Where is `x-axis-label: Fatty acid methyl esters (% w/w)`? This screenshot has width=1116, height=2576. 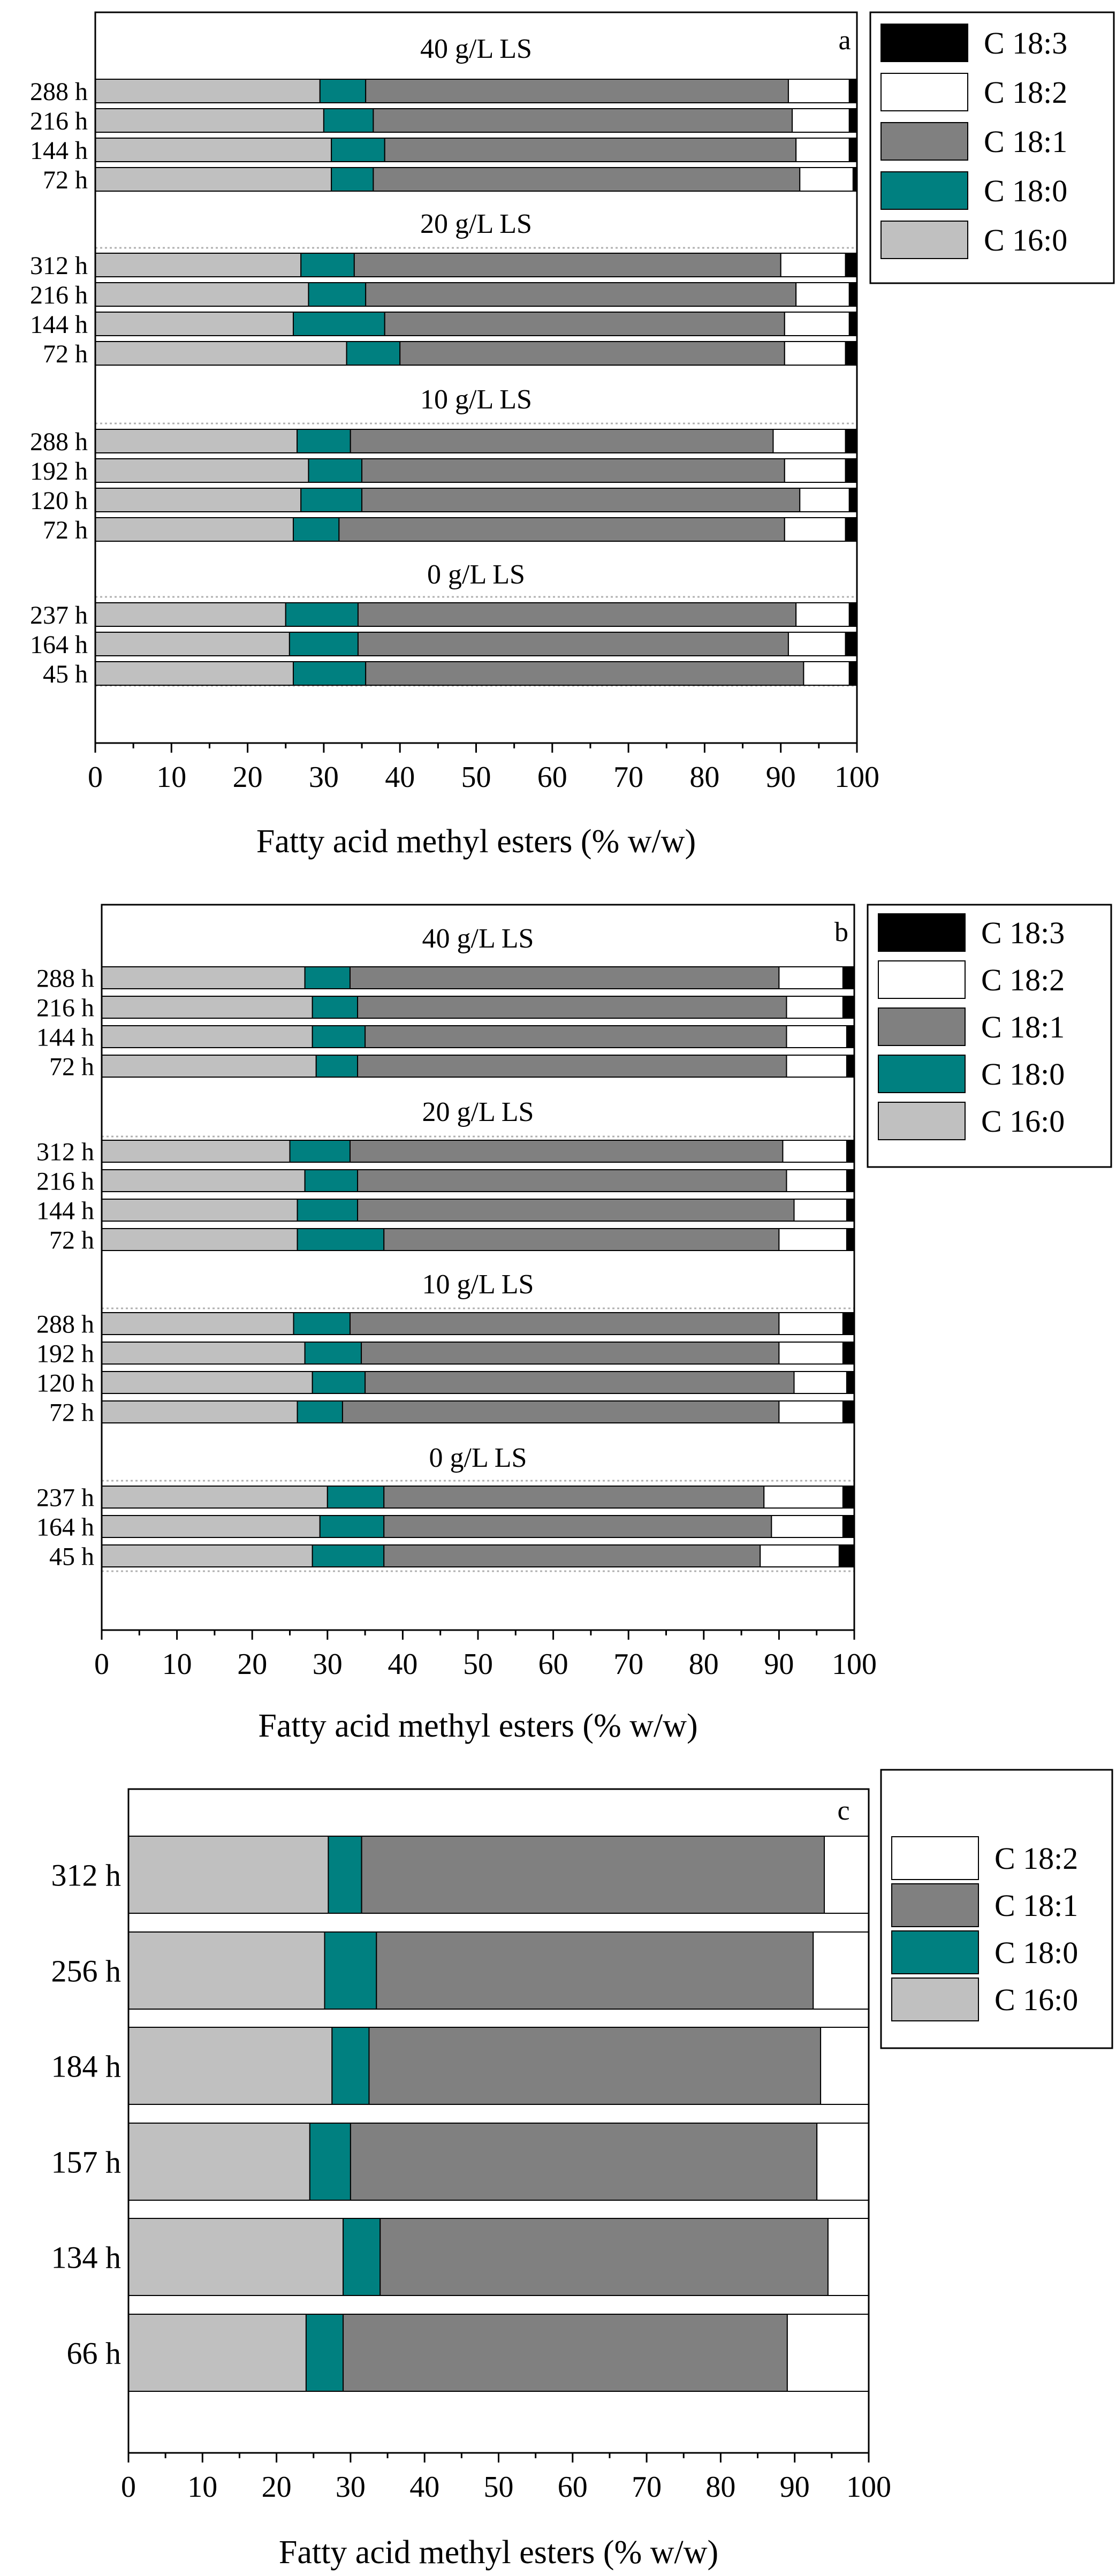 x-axis-label: Fatty acid methyl esters (% w/w) is located at coordinates (477, 1726).